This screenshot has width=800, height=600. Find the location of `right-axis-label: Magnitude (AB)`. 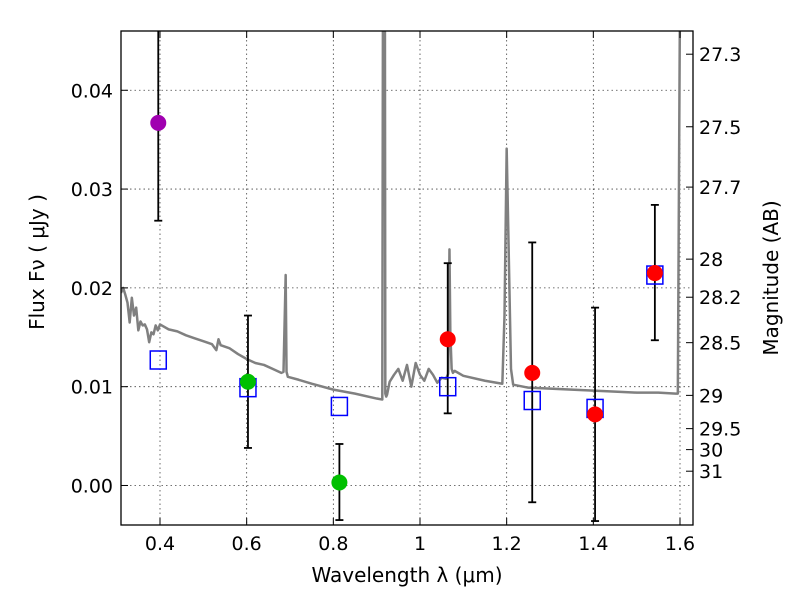

right-axis-label: Magnitude (AB) is located at coordinates (771, 277).